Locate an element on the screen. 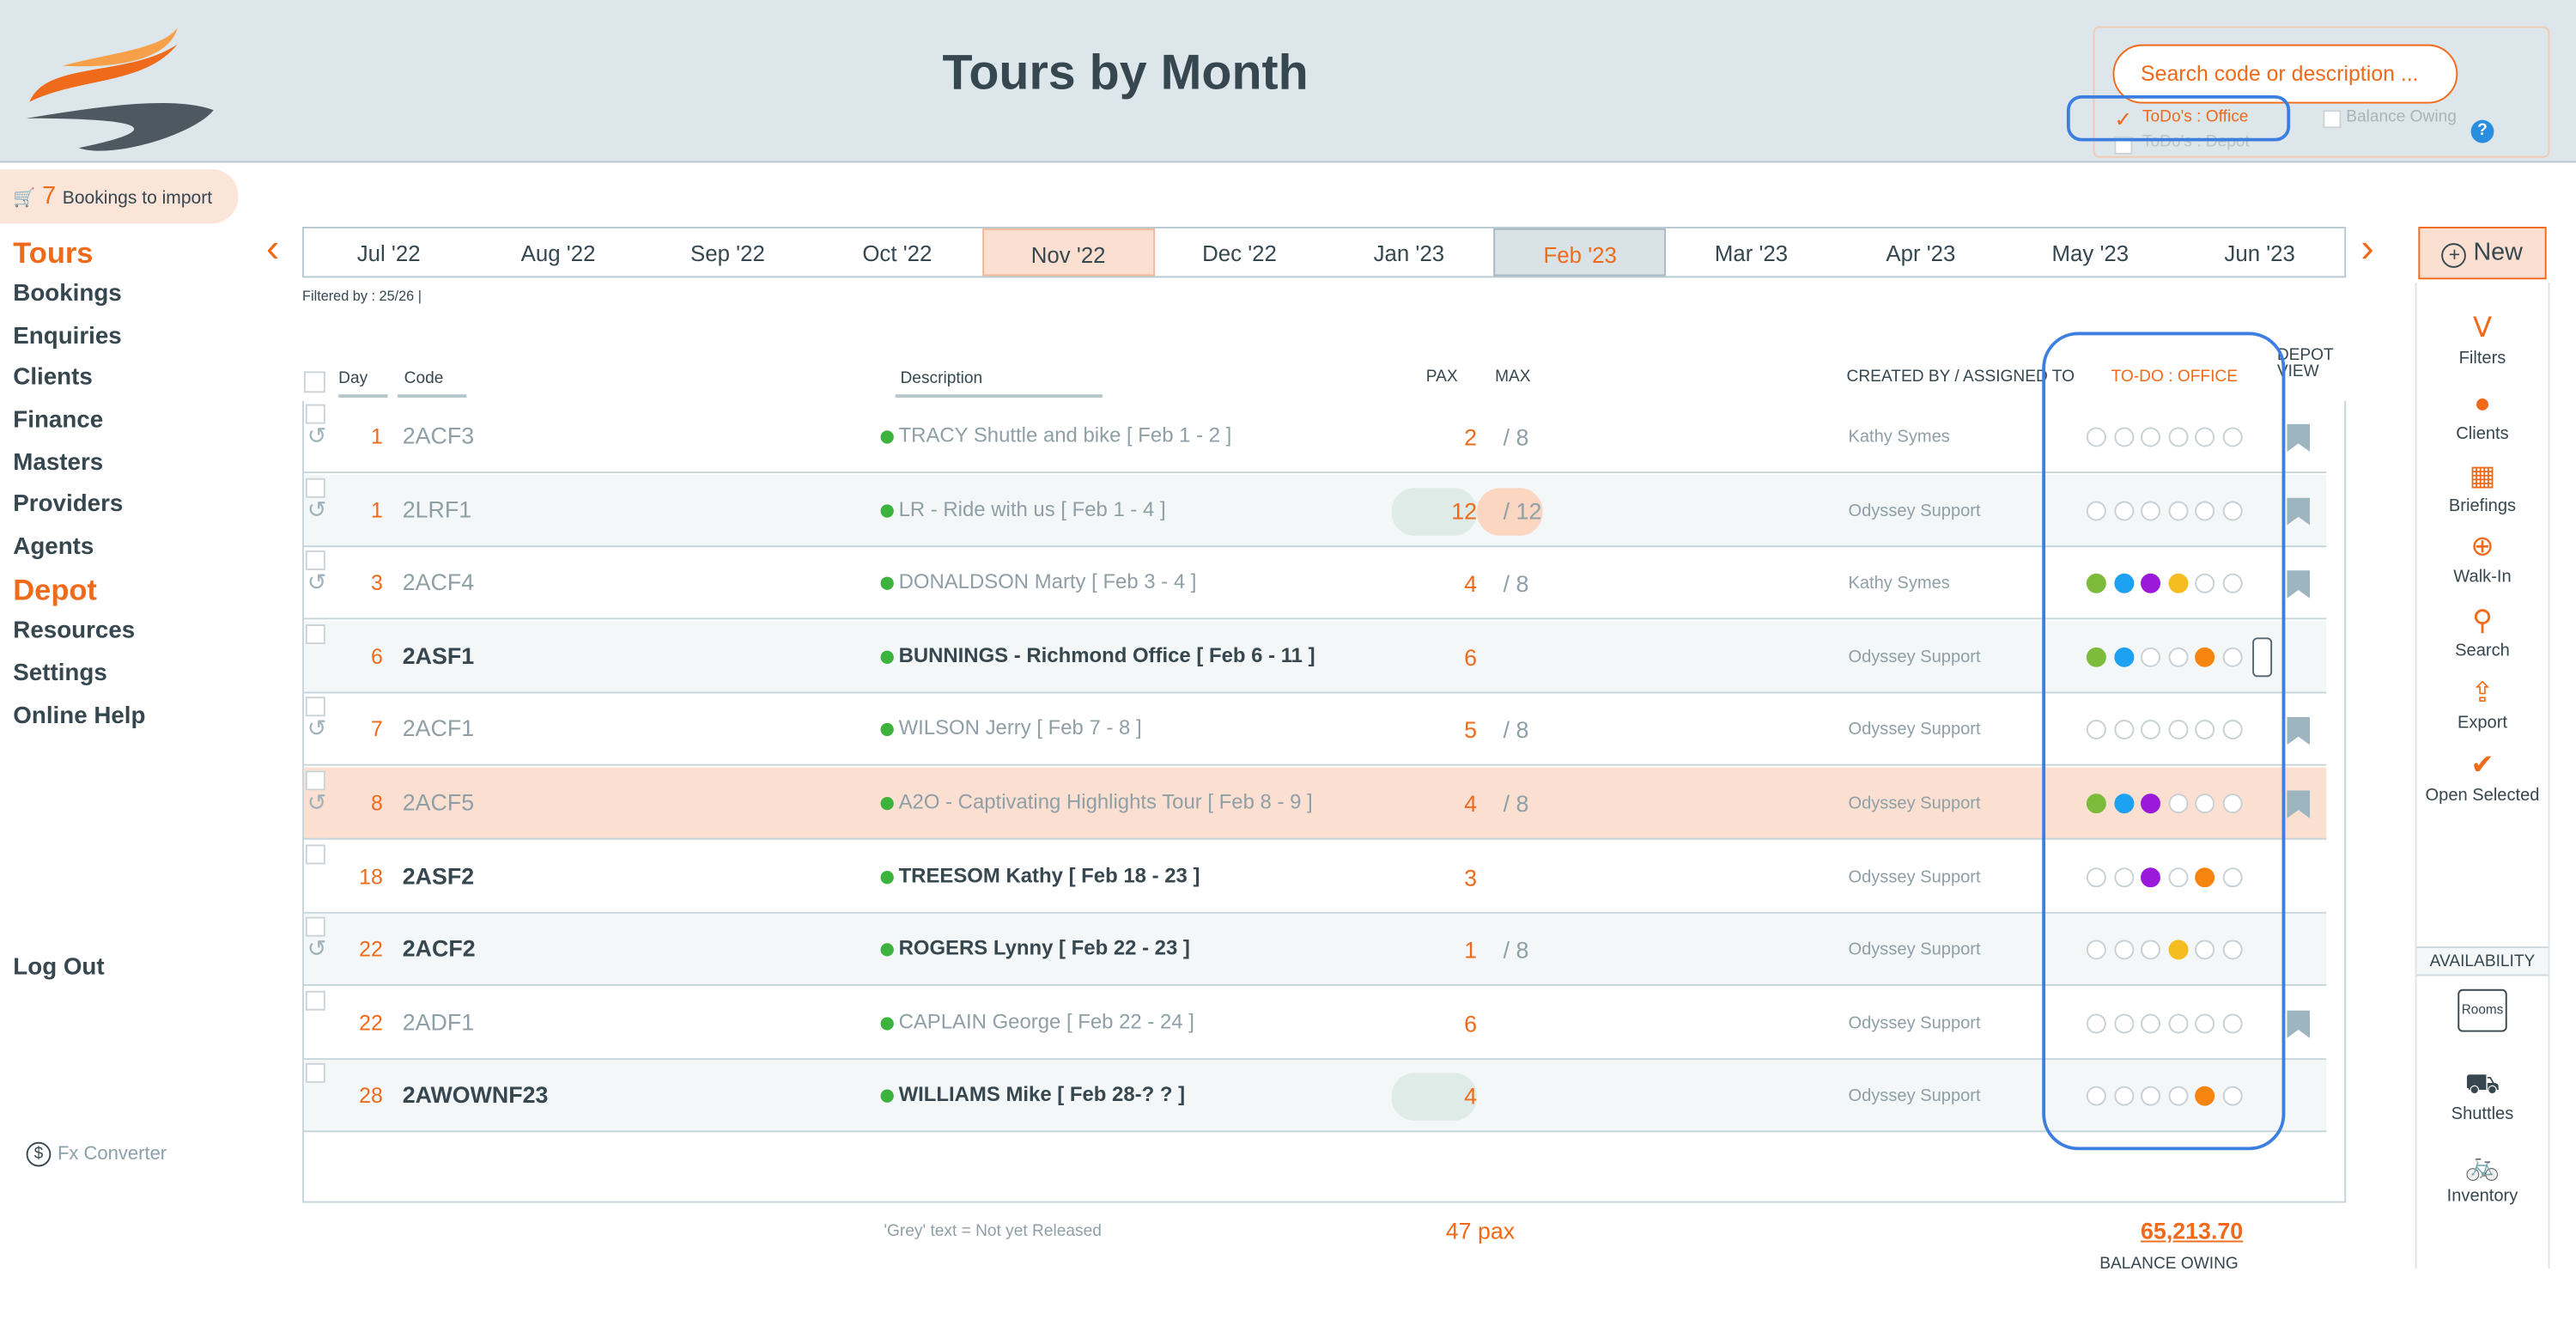  row-code: 2ASF1 is located at coordinates (439, 656).